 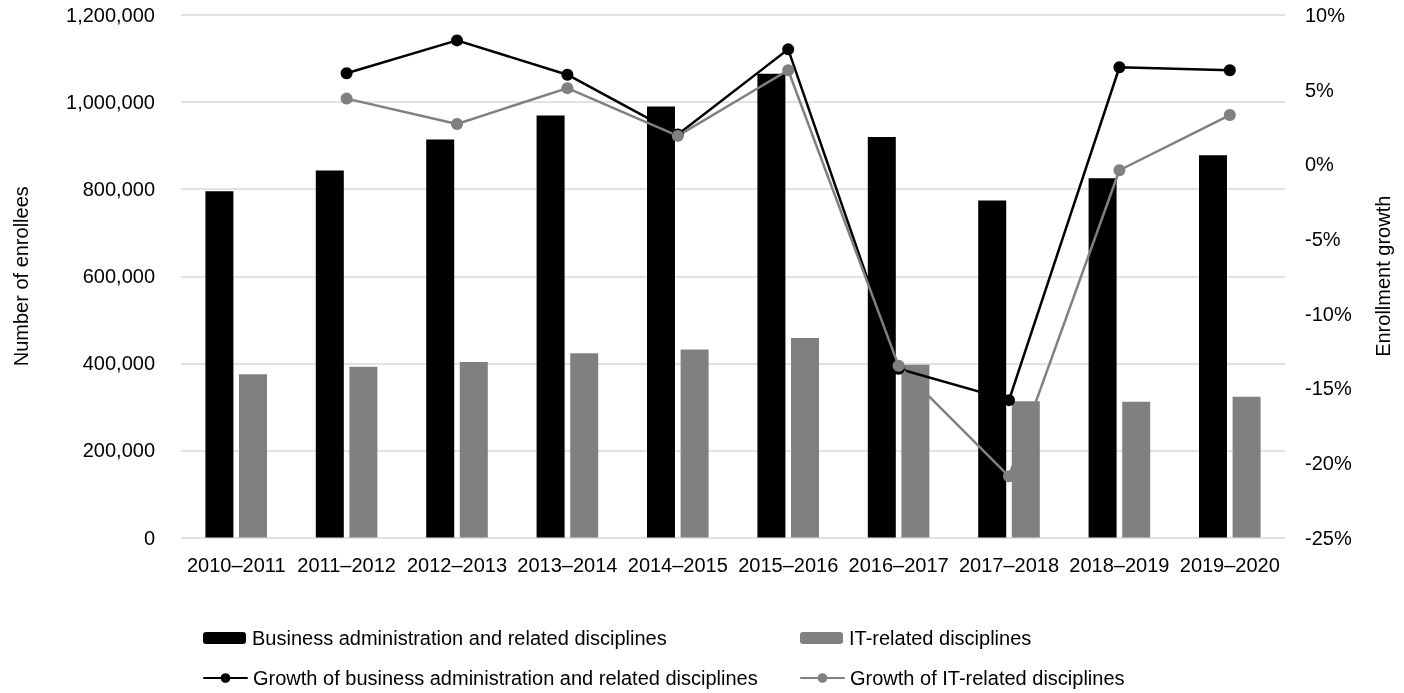 I want to click on y-tick-label: 400,000, so click(x=118, y=363).